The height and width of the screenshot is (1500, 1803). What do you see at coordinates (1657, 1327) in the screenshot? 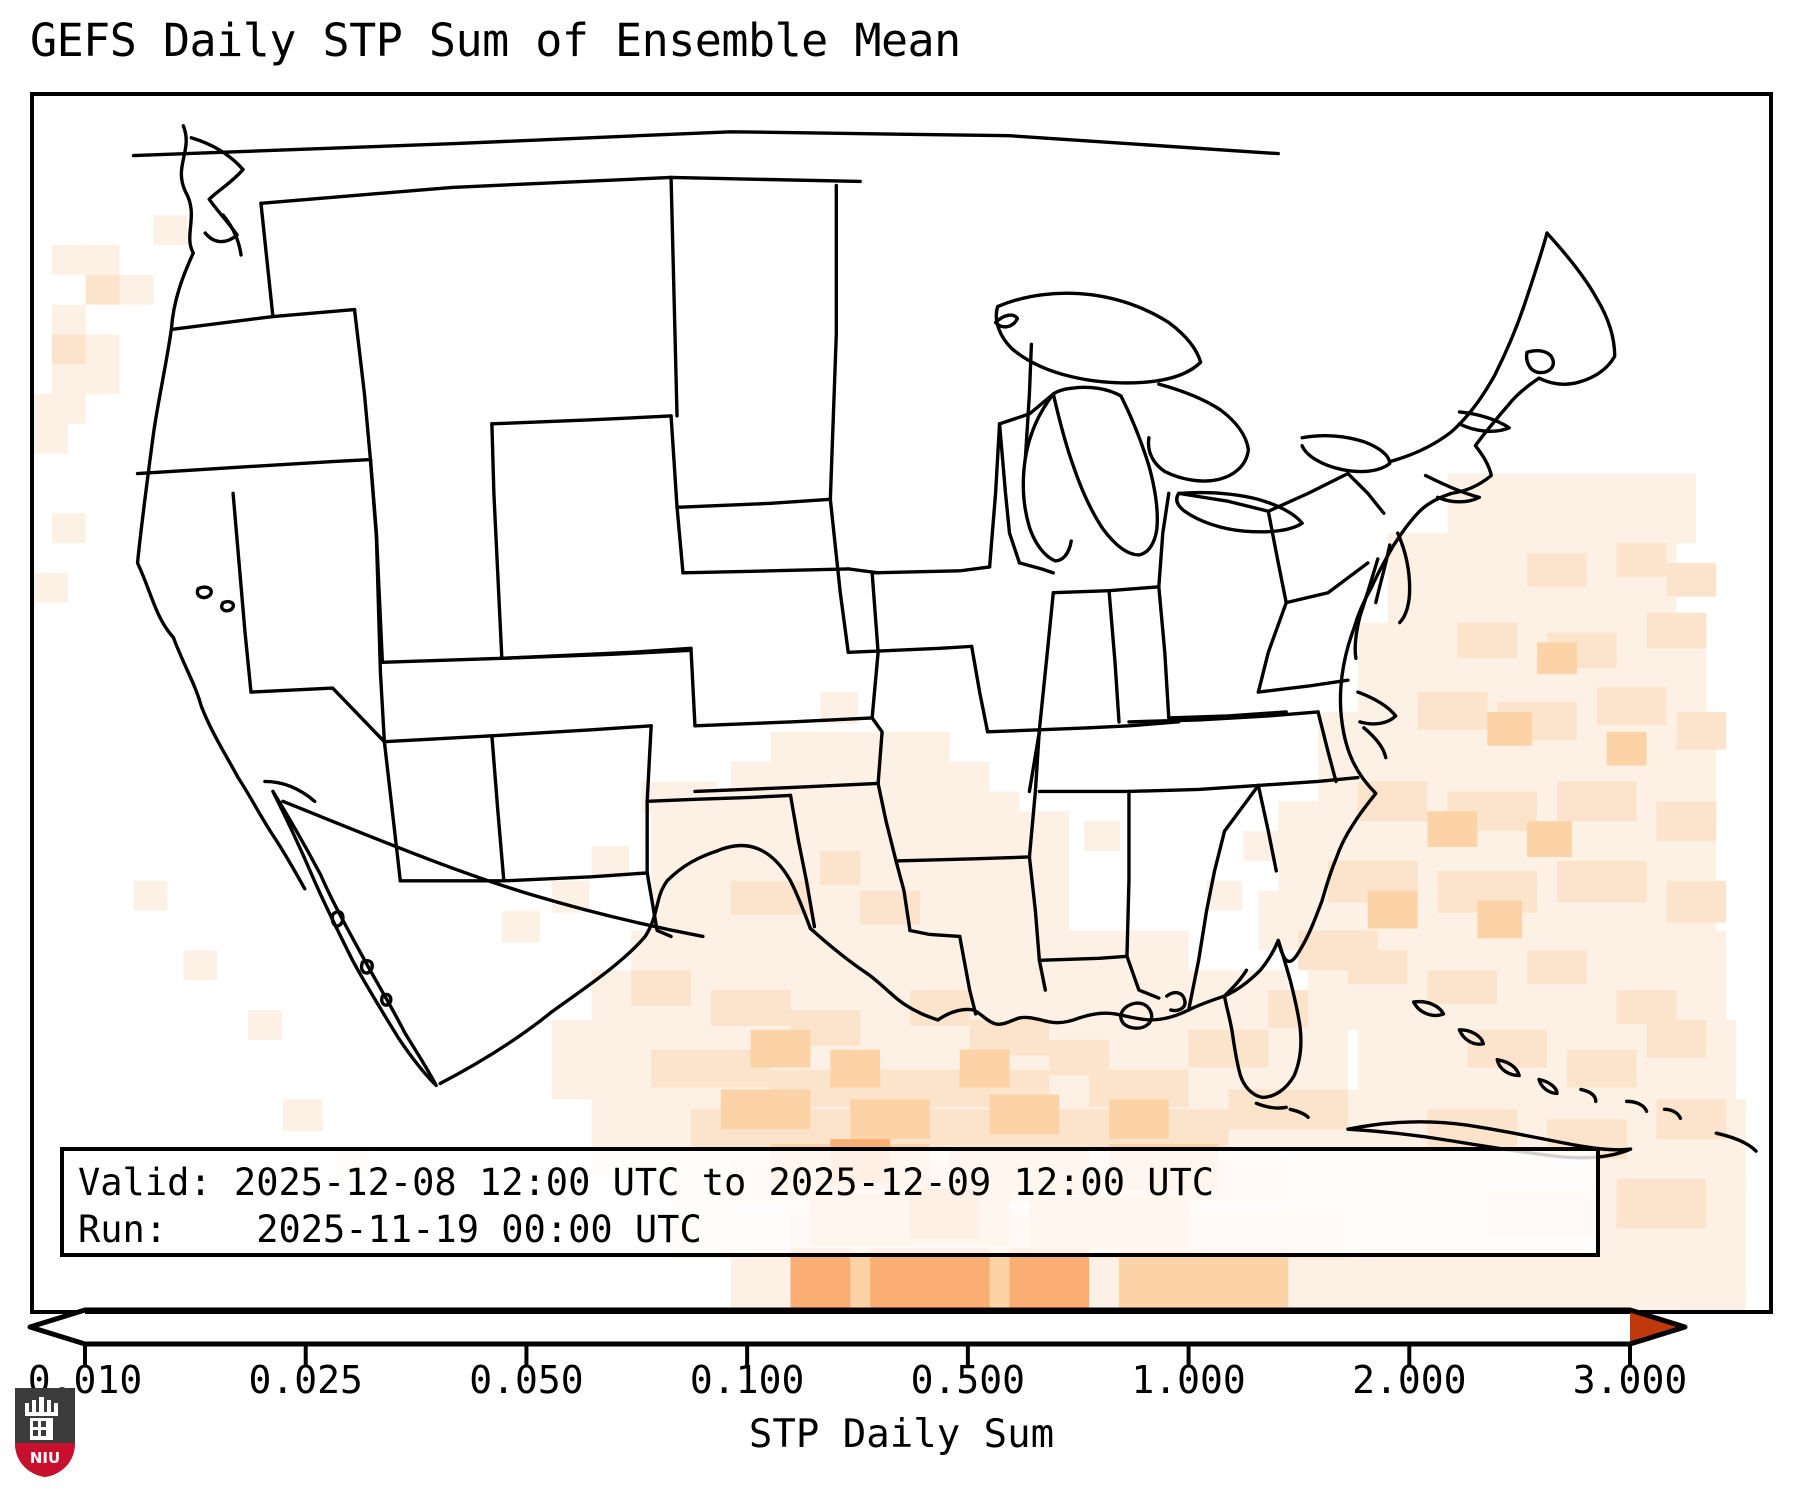
I see `colorbar-over-arrow` at bounding box center [1657, 1327].